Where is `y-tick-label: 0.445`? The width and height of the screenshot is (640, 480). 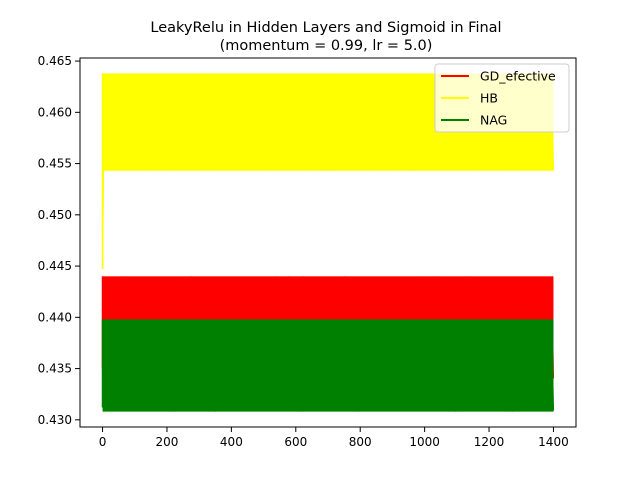 y-tick-label: 0.445 is located at coordinates (55, 266).